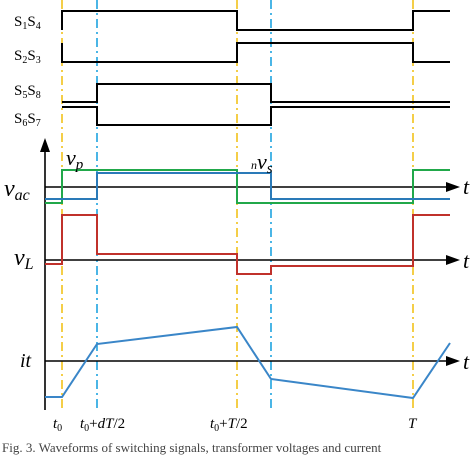 Image resolution: width=474 pixels, height=457 pixels. I want to click on s2s3-label: S2S3, so click(27, 57).